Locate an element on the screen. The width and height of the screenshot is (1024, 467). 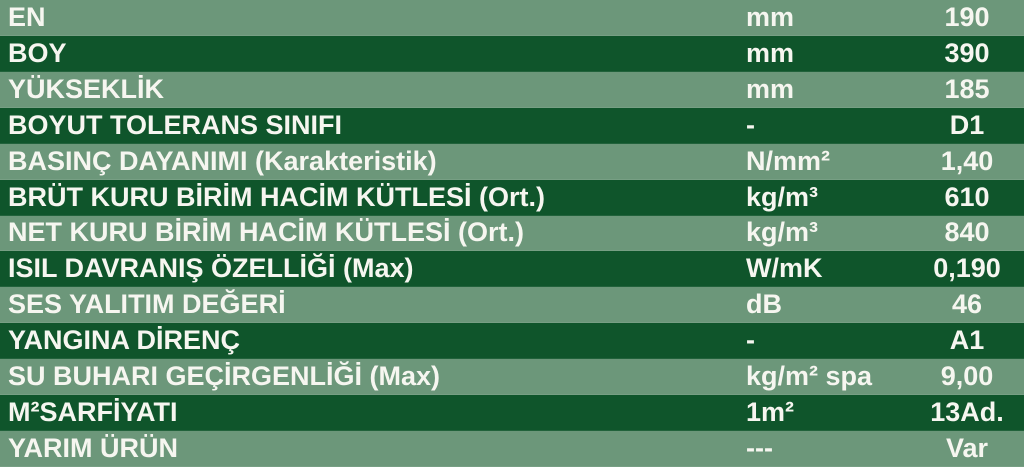
spec-unit: W/mK is located at coordinates (784, 268).